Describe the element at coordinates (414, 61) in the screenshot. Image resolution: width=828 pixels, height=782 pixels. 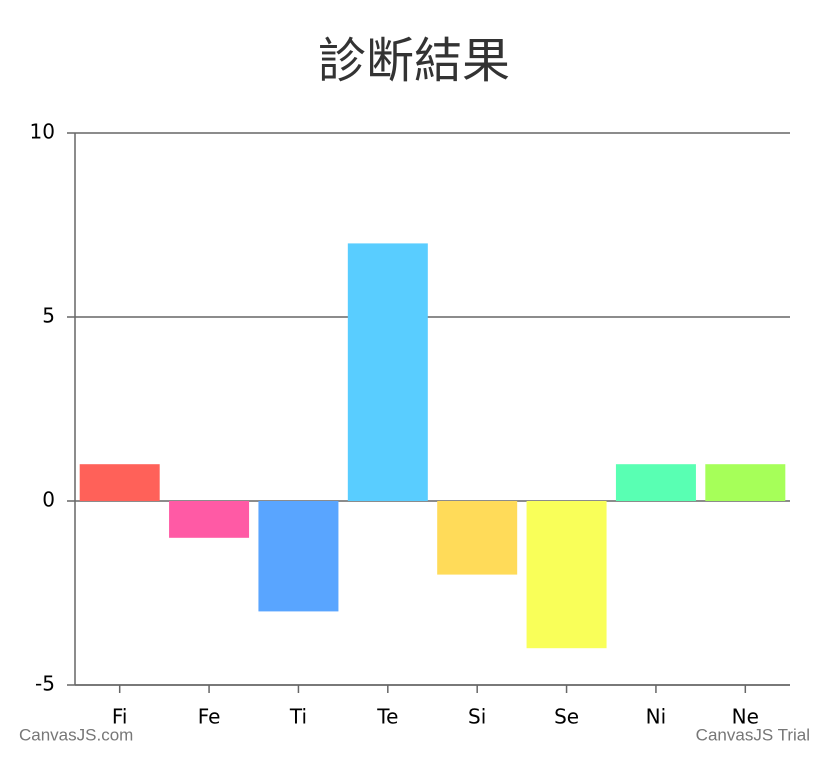
I see `chart-title: 診断結果` at that location.